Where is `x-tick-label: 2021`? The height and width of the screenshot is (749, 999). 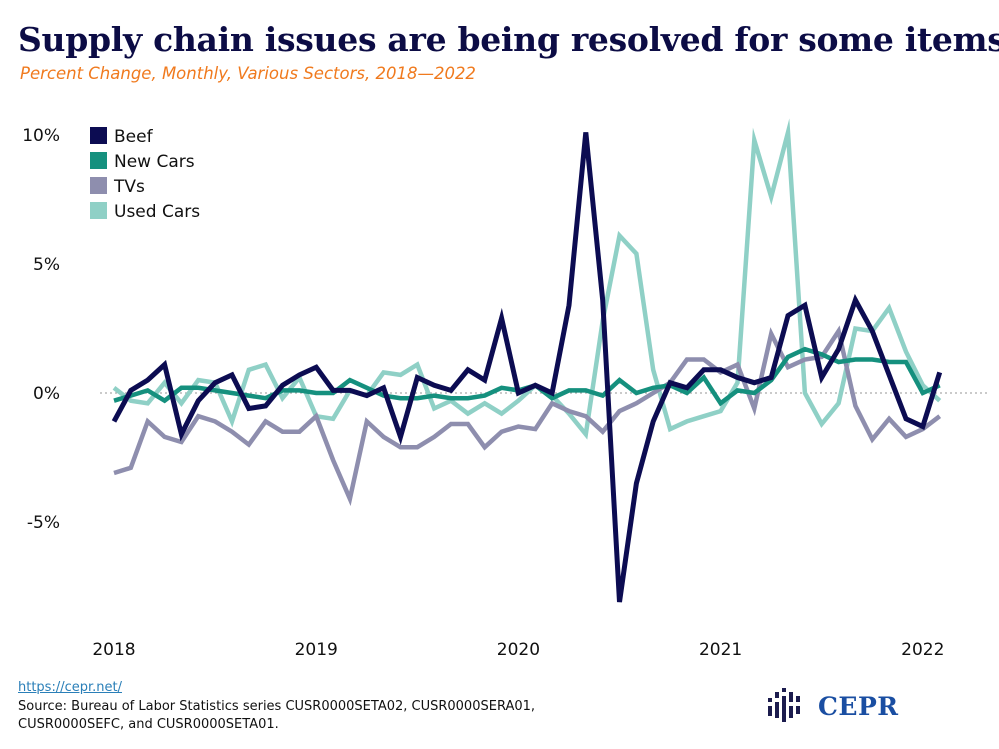 x-tick-label: 2021 is located at coordinates (720, 650).